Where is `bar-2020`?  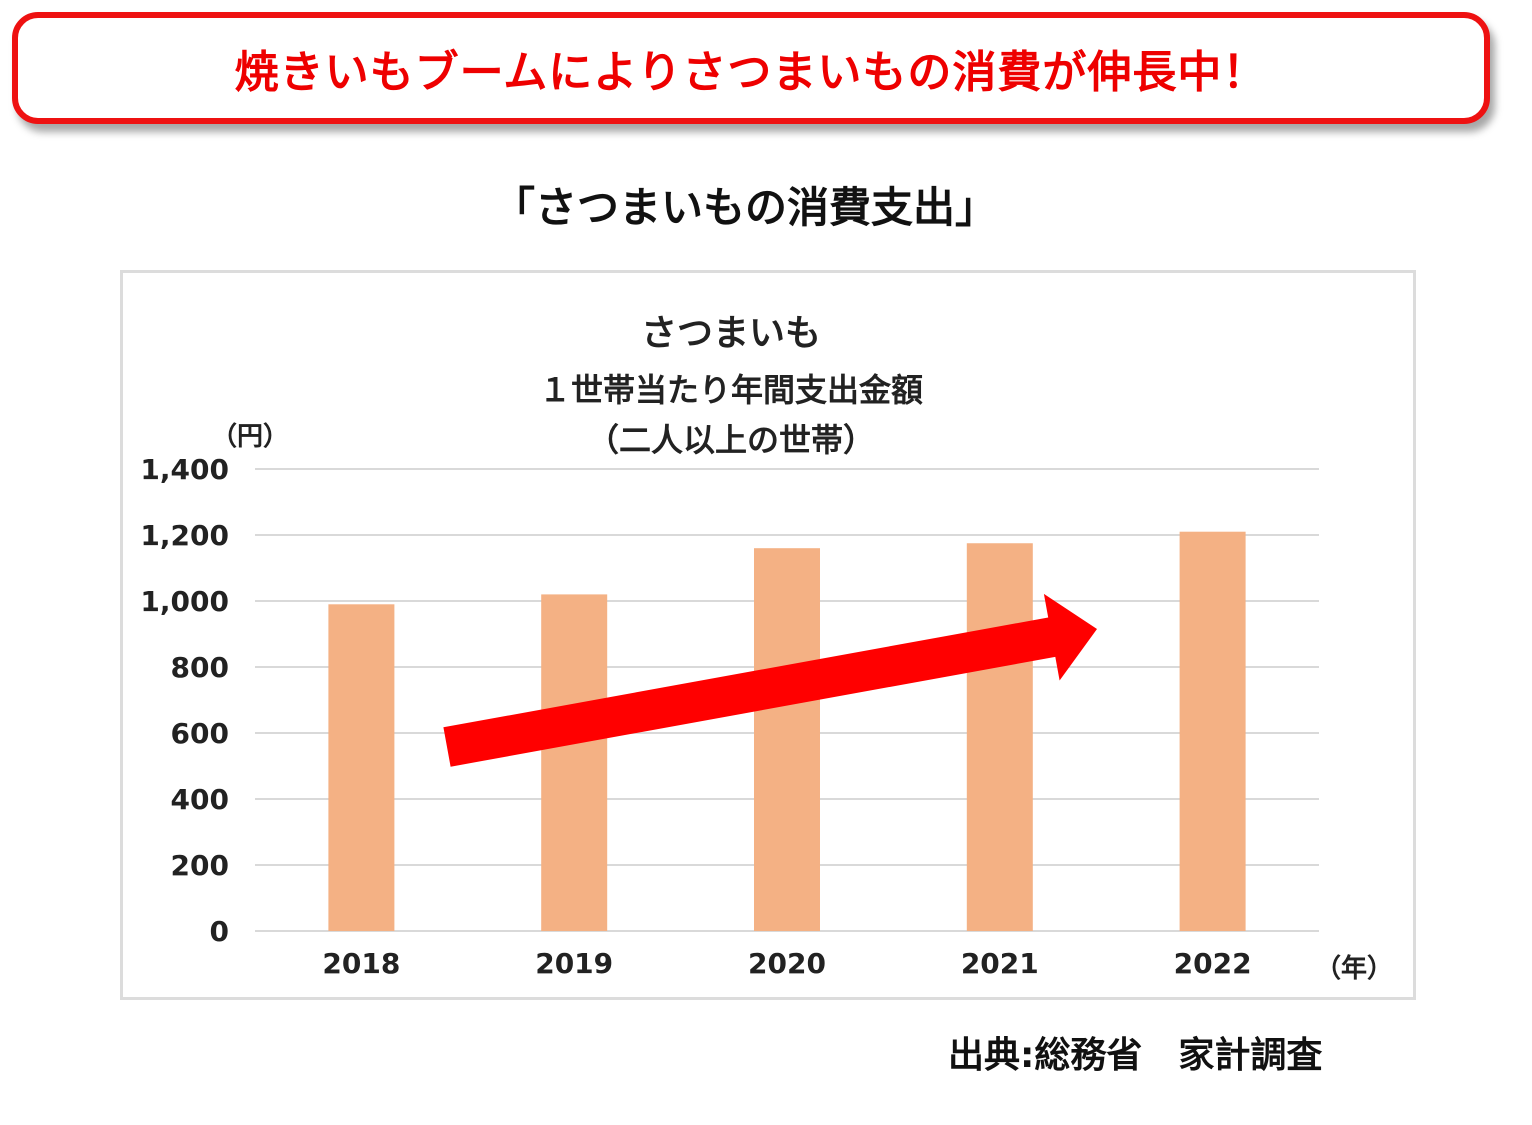 bar-2020 is located at coordinates (787, 739).